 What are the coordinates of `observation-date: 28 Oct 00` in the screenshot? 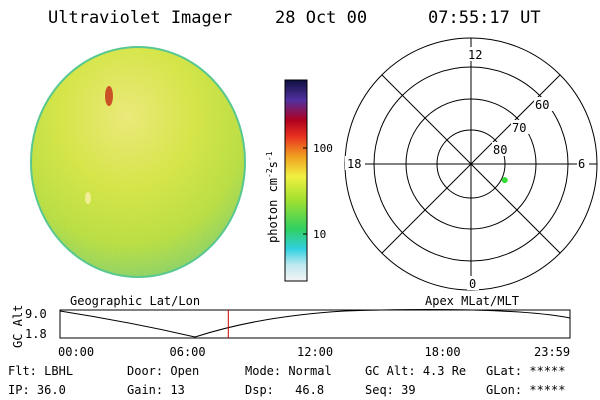 It's located at (321, 18).